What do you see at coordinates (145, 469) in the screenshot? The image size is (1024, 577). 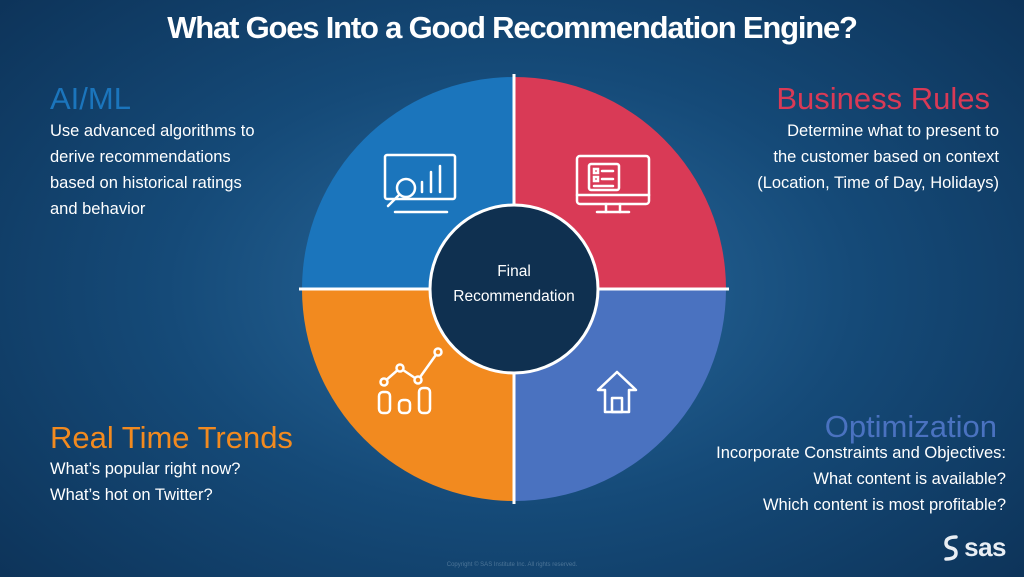 I see `trends-line: What’s popular right now?` at bounding box center [145, 469].